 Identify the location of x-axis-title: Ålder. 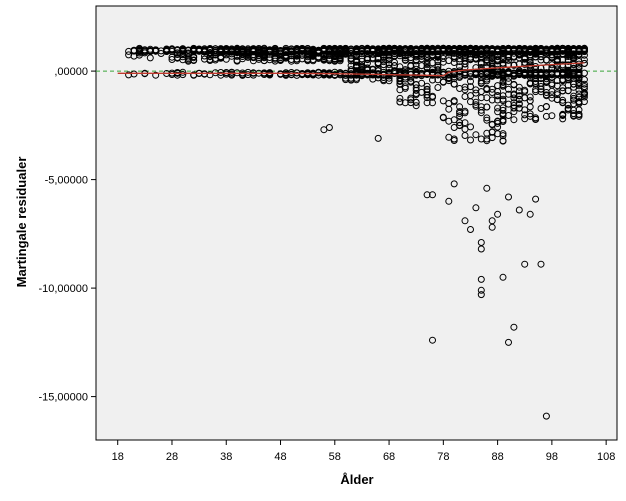
(356, 479).